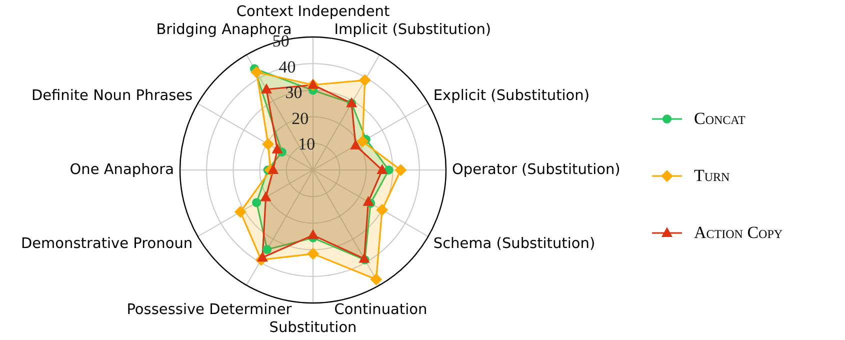 This screenshot has width=845, height=340. I want to click on spoke-label: Possessive Determiner, so click(209, 310).